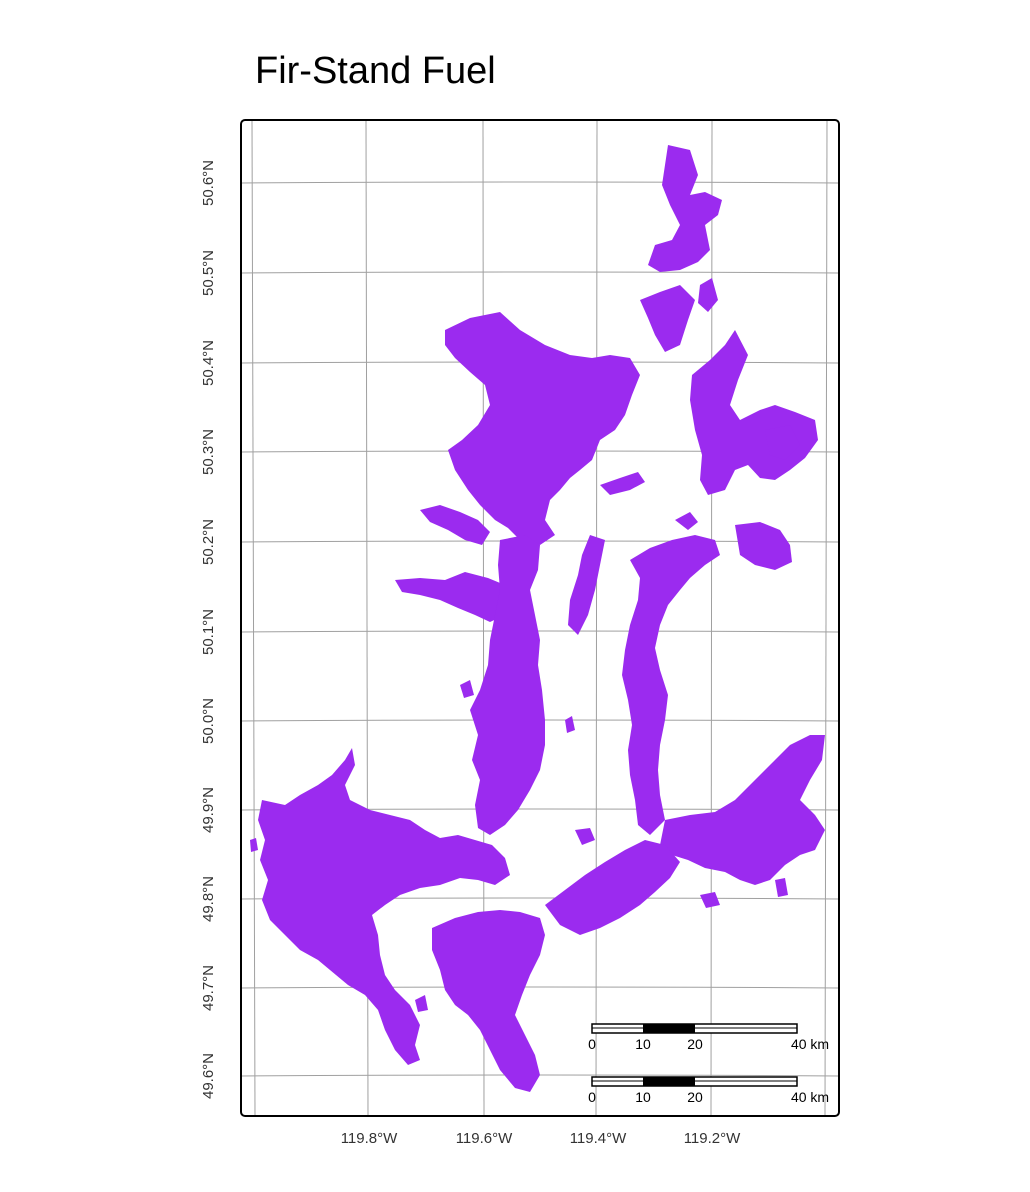 The image size is (1030, 1192). Describe the element at coordinates (375, 71) in the screenshot. I see `map-title: Fir-Stand Fuel` at that location.